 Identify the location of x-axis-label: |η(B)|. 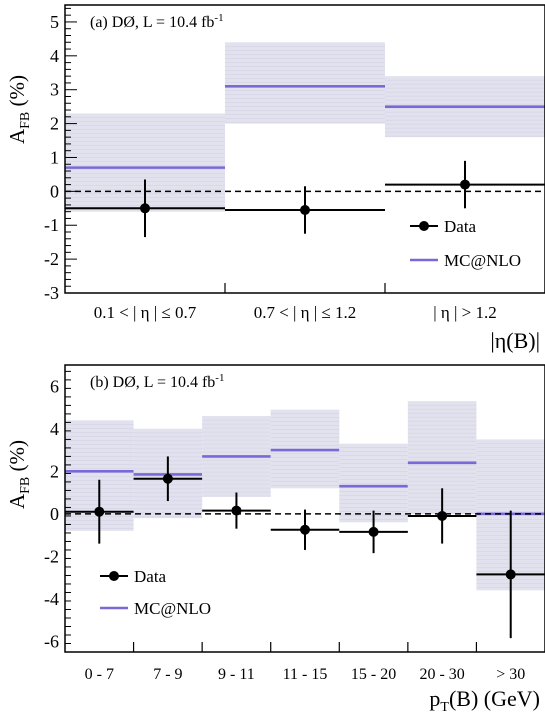
(515, 340).